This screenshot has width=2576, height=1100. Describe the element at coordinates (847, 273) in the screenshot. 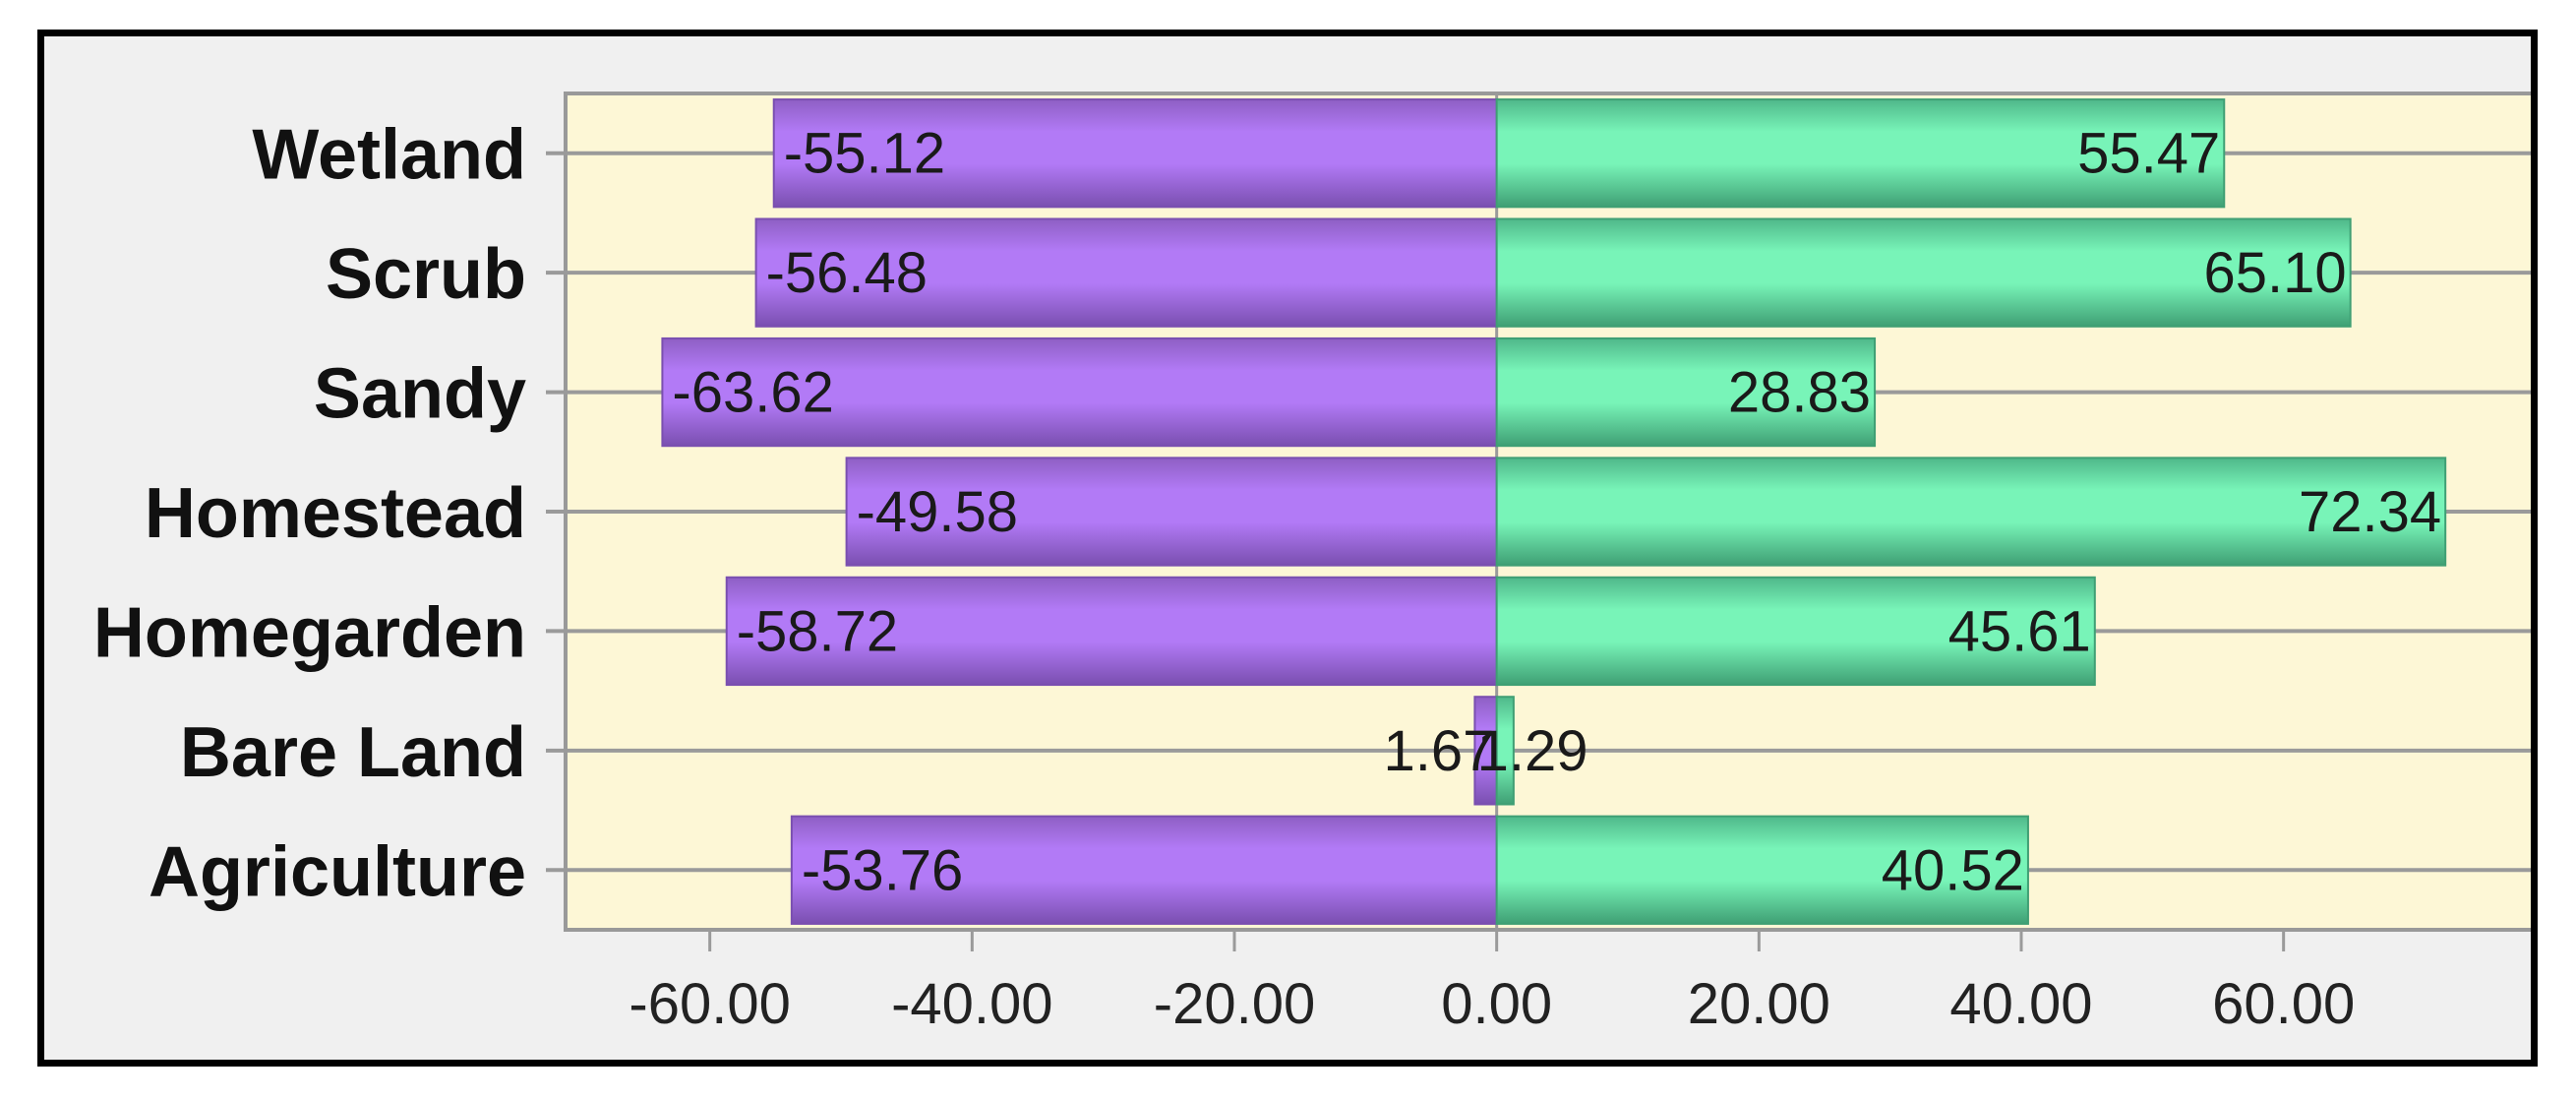

I see `data-label: -56.48` at that location.